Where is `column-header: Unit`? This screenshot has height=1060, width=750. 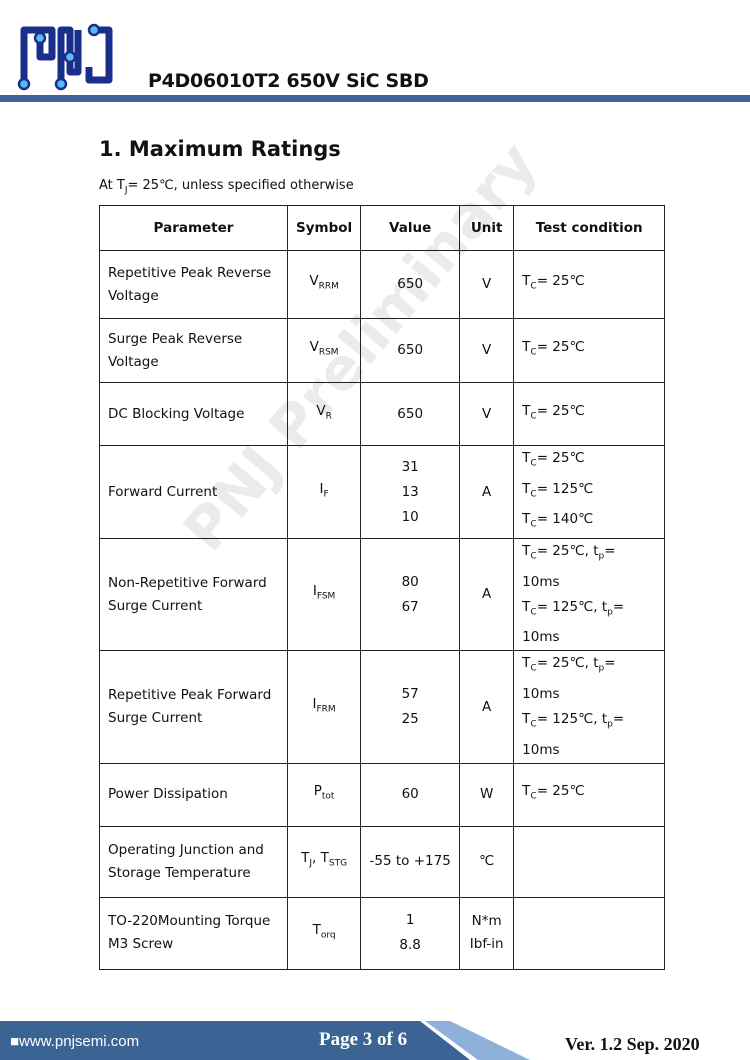 column-header: Unit is located at coordinates (487, 228).